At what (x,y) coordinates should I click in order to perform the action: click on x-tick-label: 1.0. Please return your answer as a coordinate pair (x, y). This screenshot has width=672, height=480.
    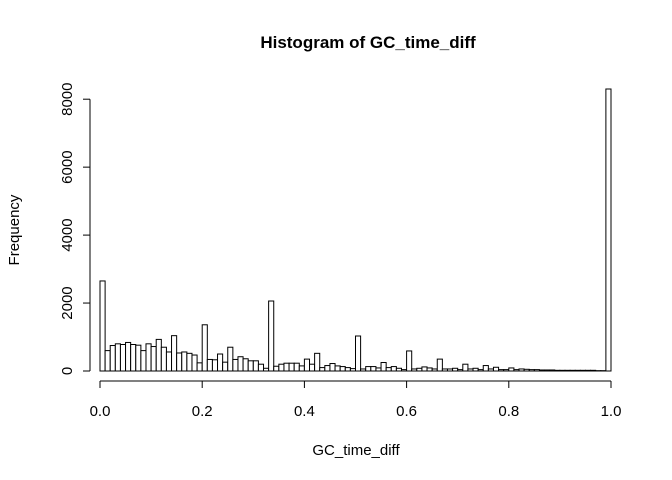
    Looking at the image, I should click on (611, 411).